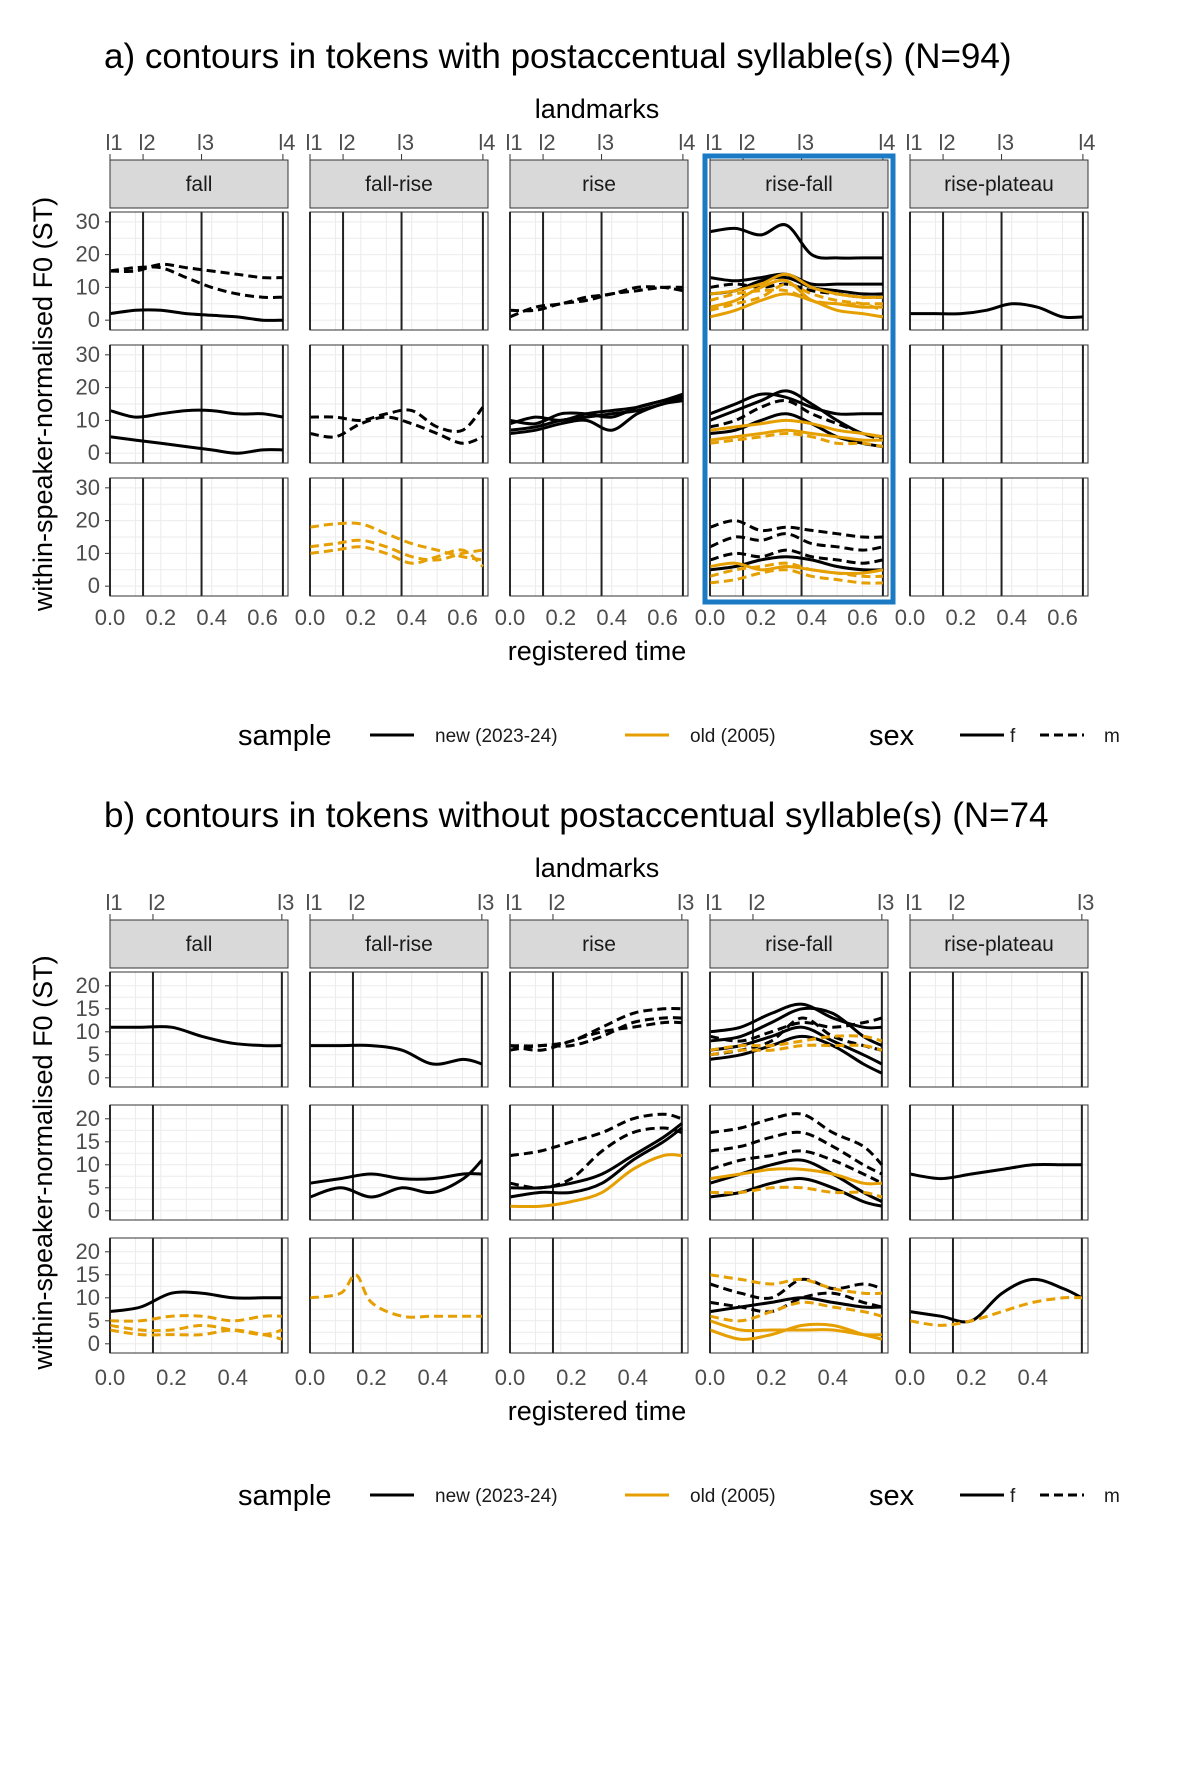  I want to click on y-axis-title: within-speaker-normalised F0 (ST), so click(43, 404).